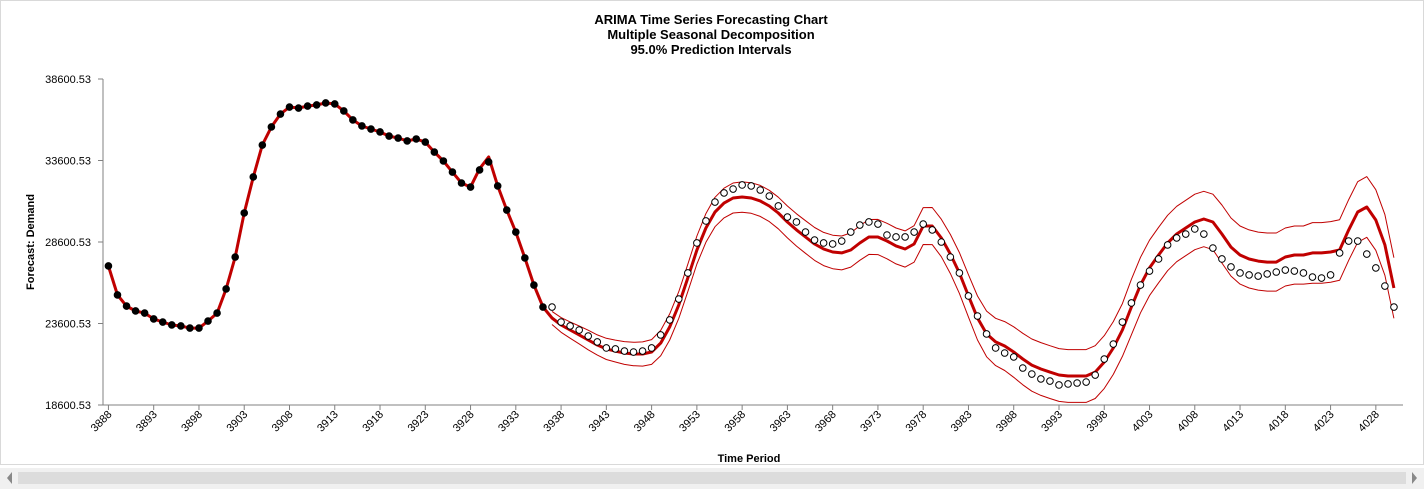  I want to click on y-tick-label: 33600.53, so click(68, 162).